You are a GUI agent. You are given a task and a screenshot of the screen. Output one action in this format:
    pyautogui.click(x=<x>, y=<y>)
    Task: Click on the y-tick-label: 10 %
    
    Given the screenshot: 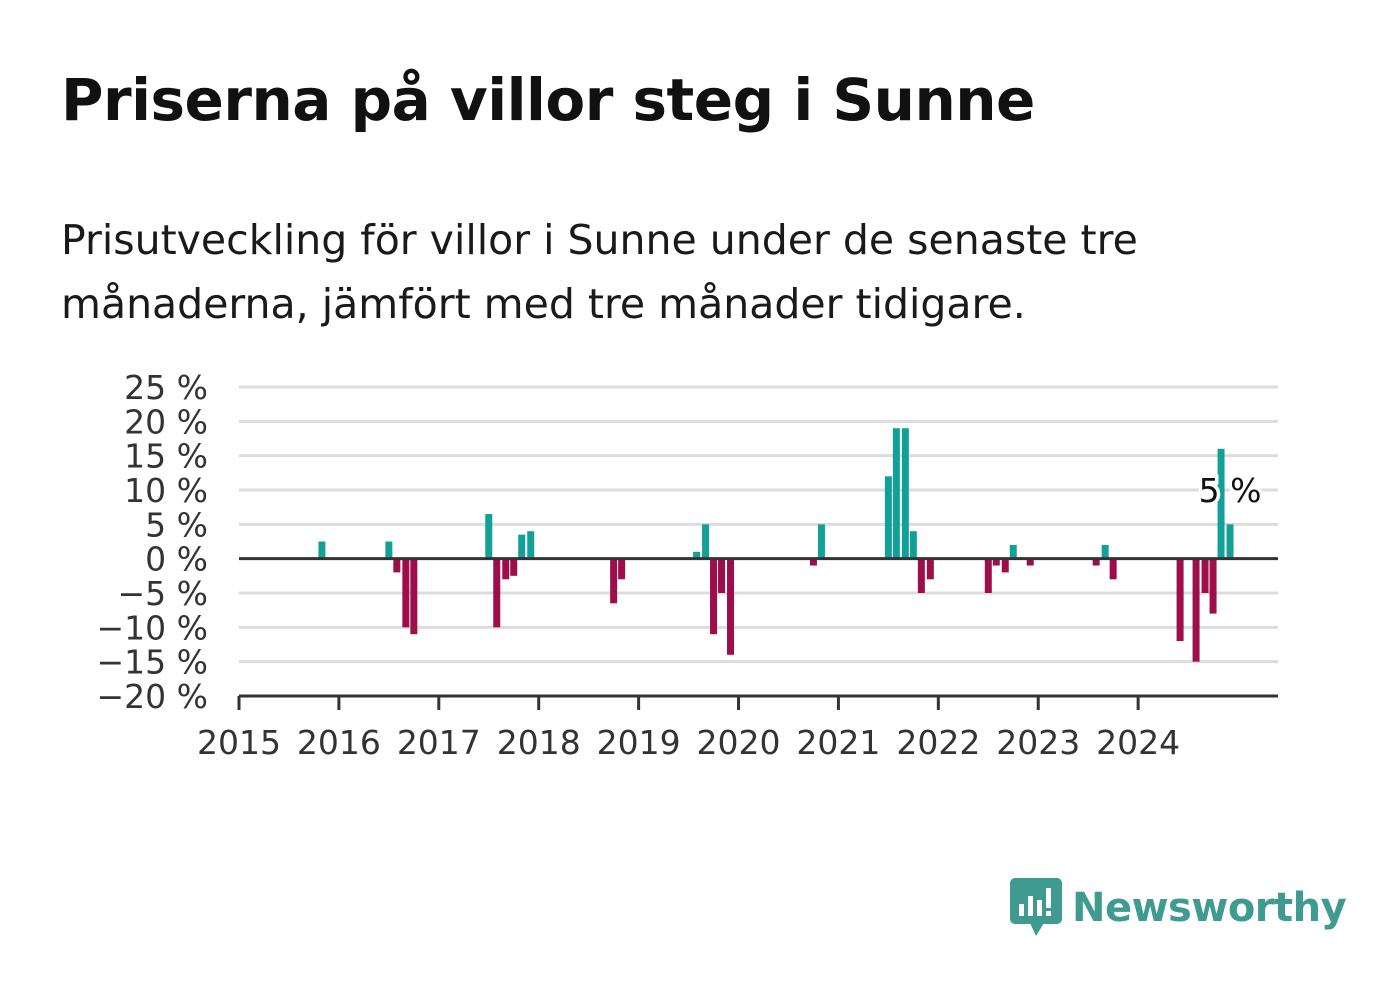 What is the action you would take?
    pyautogui.click(x=166, y=490)
    